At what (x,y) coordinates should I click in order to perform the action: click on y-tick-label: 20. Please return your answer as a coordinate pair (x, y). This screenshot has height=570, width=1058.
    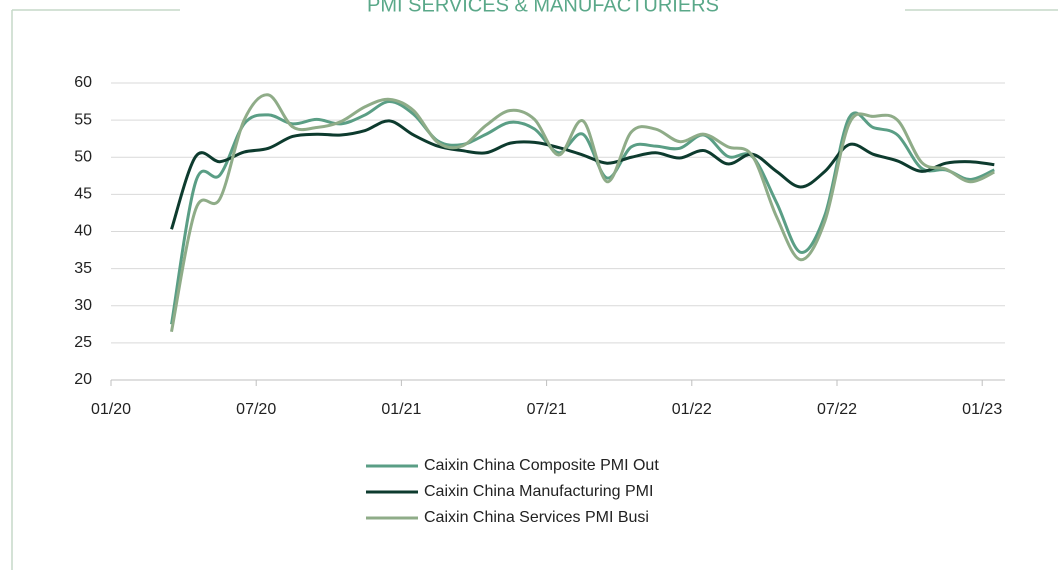
    Looking at the image, I should click on (83, 379).